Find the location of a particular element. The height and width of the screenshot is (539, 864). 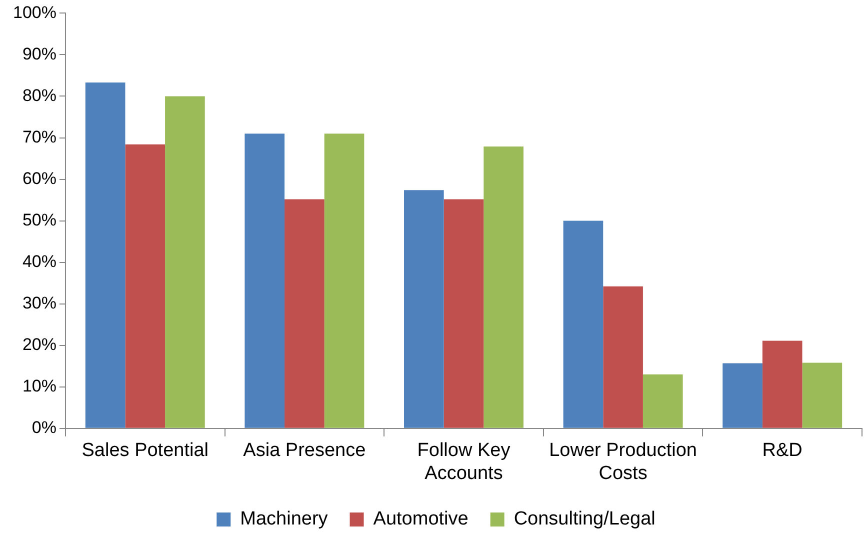

y-tick-label: 100% is located at coordinates (34, 12).